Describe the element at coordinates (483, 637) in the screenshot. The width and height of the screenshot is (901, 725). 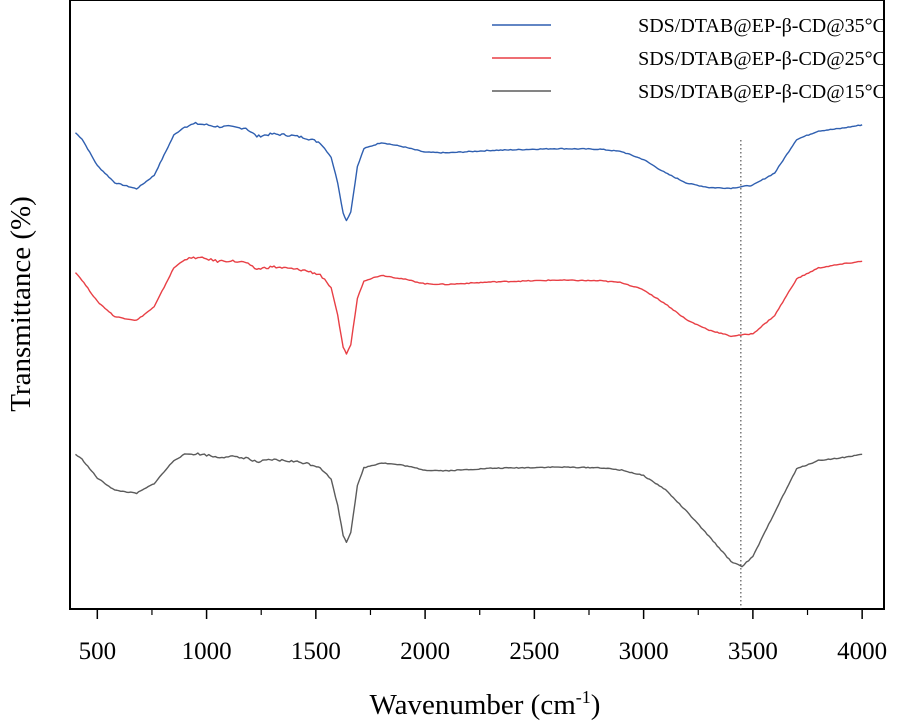
I see `x-axis-ticks: 500 1000 1500 2000 2500 3000 3500 4000` at that location.